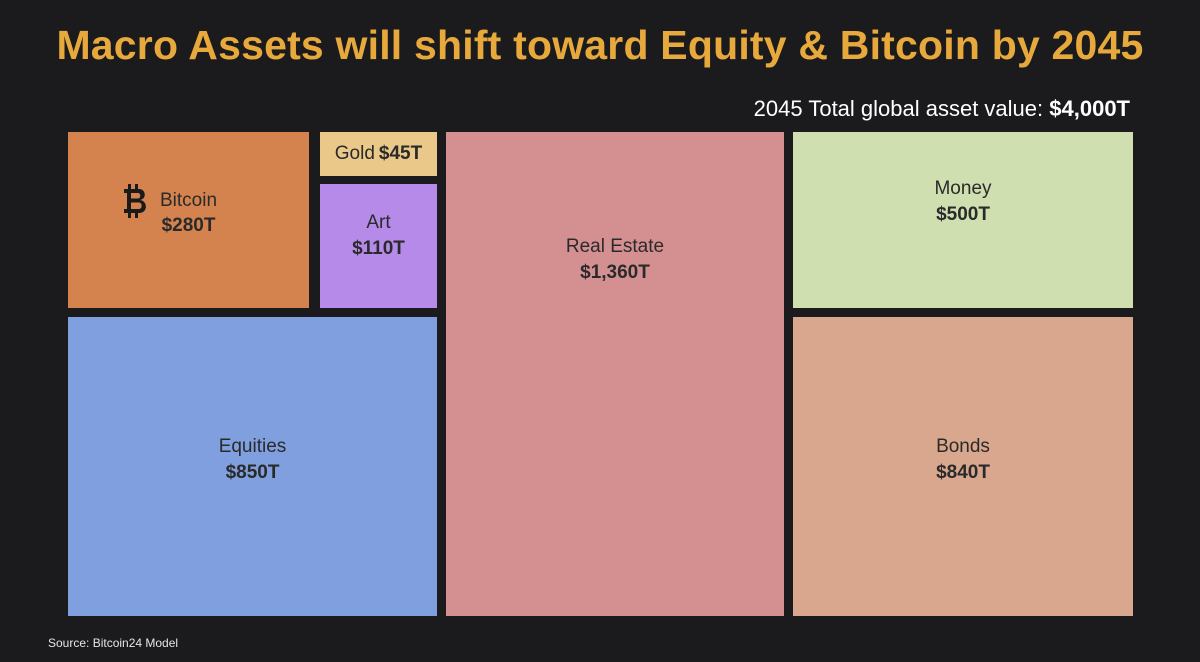 The image size is (1200, 662). Describe the element at coordinates (188, 225) in the screenshot. I see `tile-bitcoin-value: $280T` at that location.